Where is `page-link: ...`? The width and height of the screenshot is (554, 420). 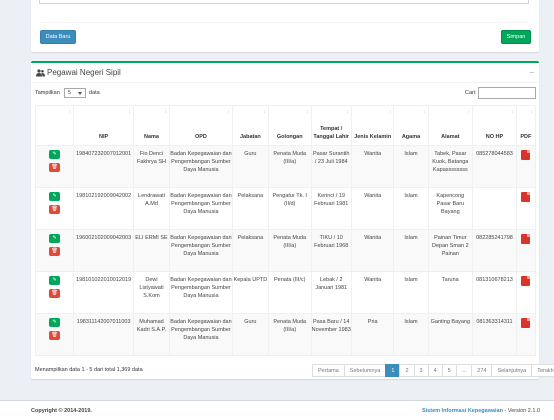 page-link: ... is located at coordinates (464, 370).